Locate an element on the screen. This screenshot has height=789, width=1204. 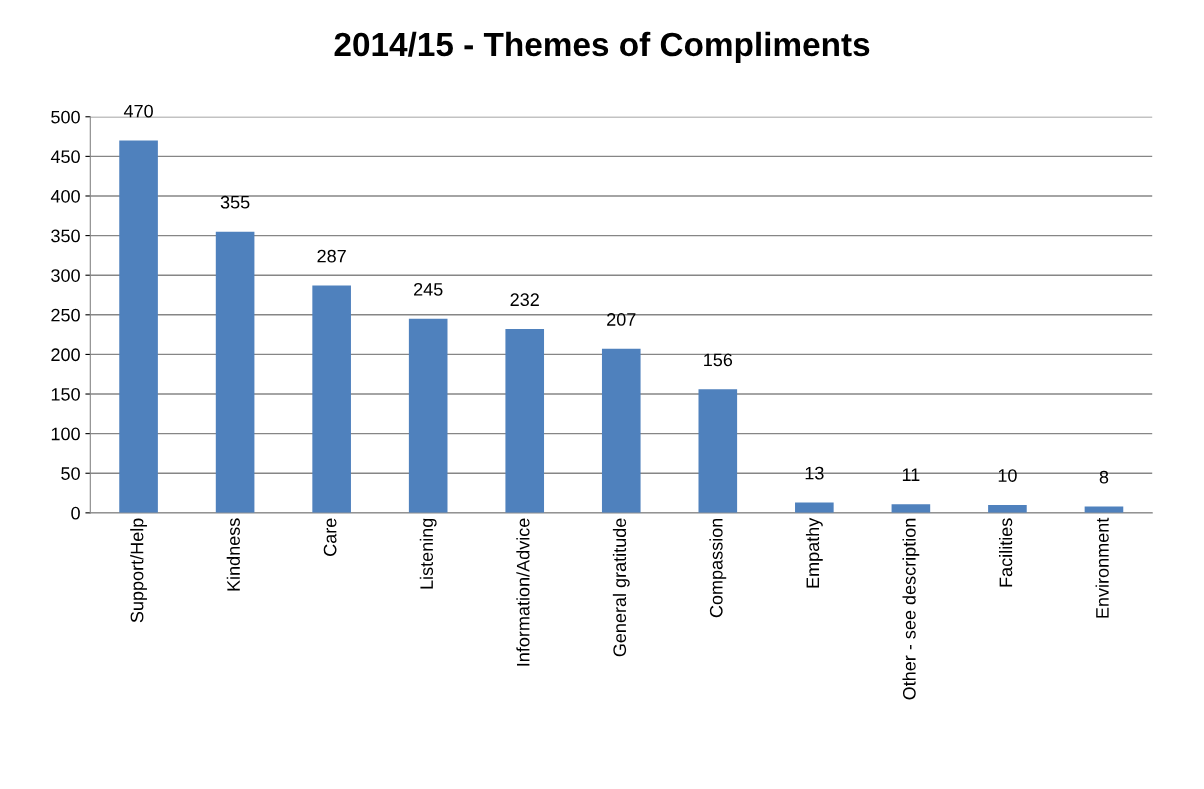
x-tick-label: Support/Help is located at coordinates (138, 570).